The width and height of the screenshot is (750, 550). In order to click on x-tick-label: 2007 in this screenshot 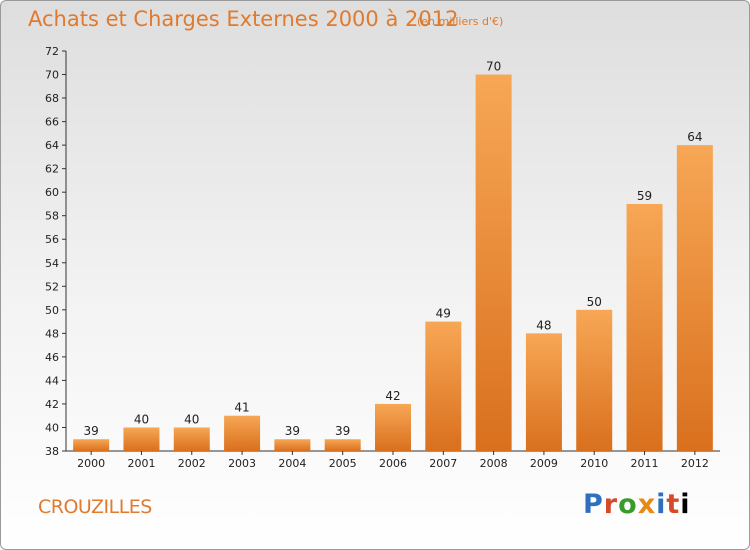, I will do `click(443, 463)`.